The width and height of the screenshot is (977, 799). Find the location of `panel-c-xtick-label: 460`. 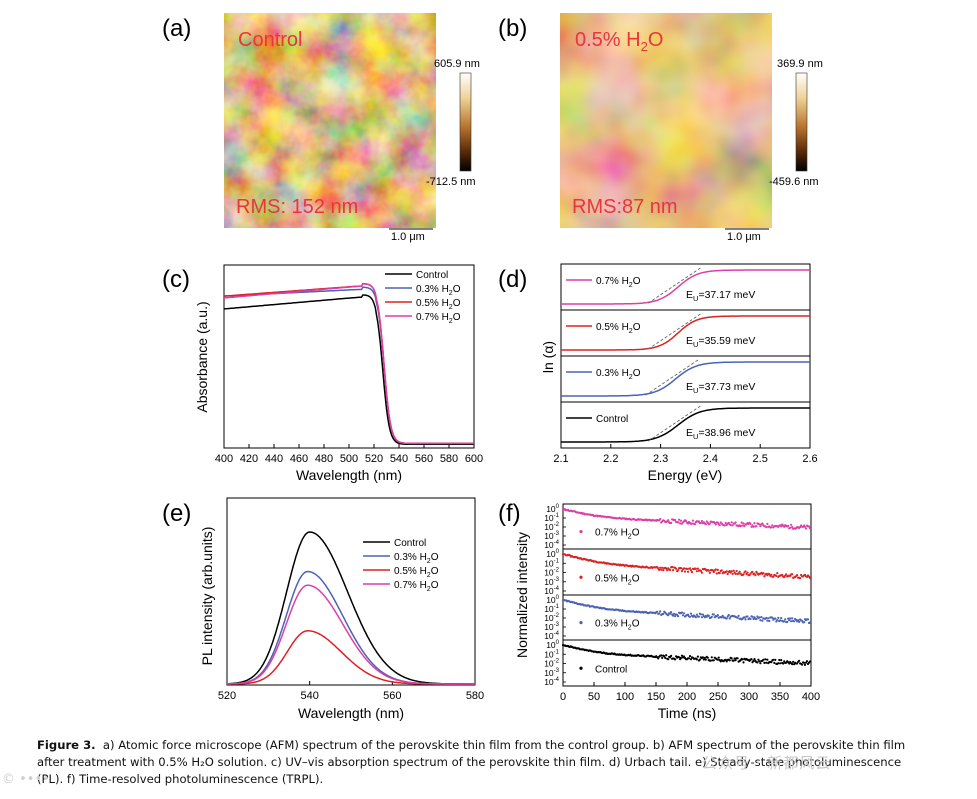

panel-c-xtick-label: 460 is located at coordinates (299, 459).